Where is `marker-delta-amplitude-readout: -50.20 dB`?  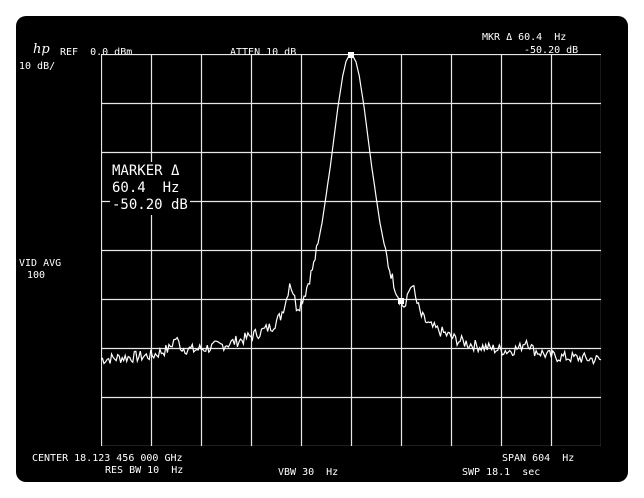 marker-delta-amplitude-readout: -50.20 dB is located at coordinates (551, 50).